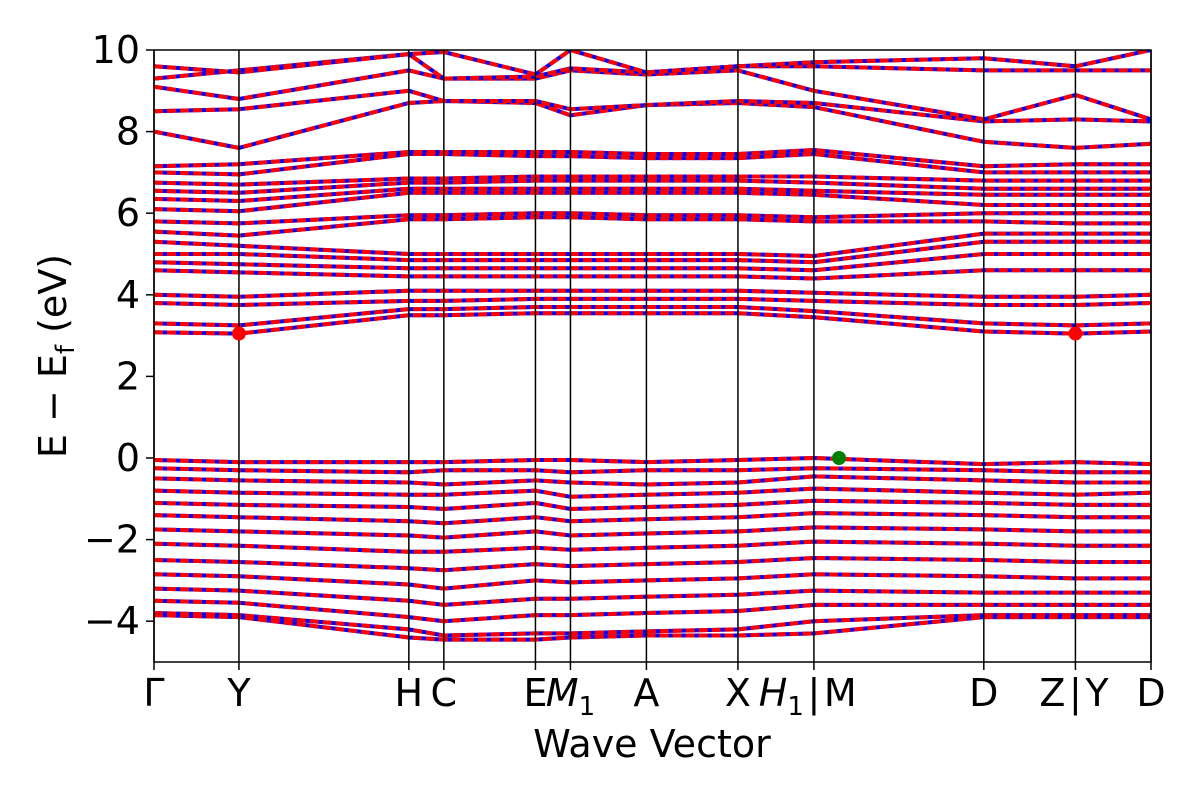 Image resolution: width=1200 pixels, height=800 pixels. What do you see at coordinates (116, 50) in the screenshot?
I see `y-tick-label: 10` at bounding box center [116, 50].